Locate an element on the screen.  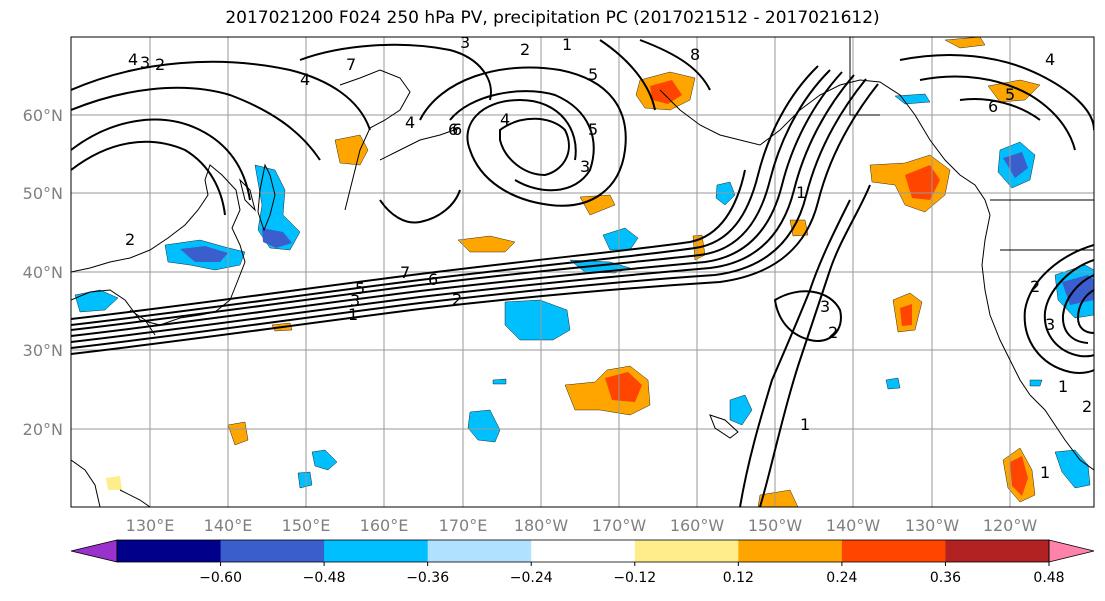
lon-label: 120°W is located at coordinates (1010, 525).